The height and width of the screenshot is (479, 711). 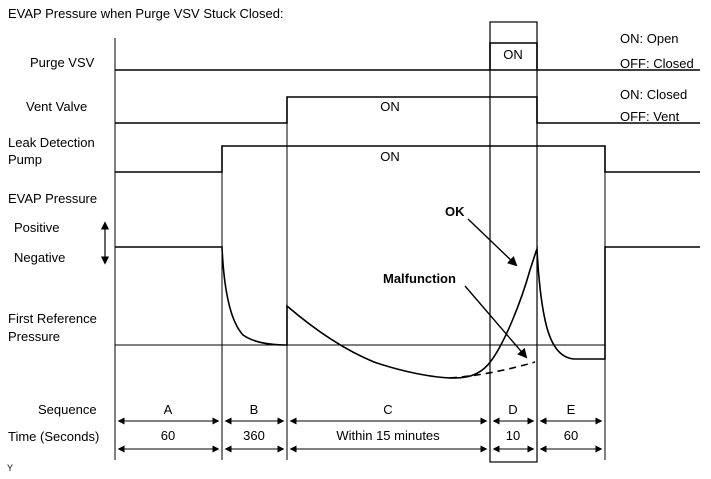 What do you see at coordinates (407, 159) in the screenshot?
I see `leak-detection-pump-trace` at bounding box center [407, 159].